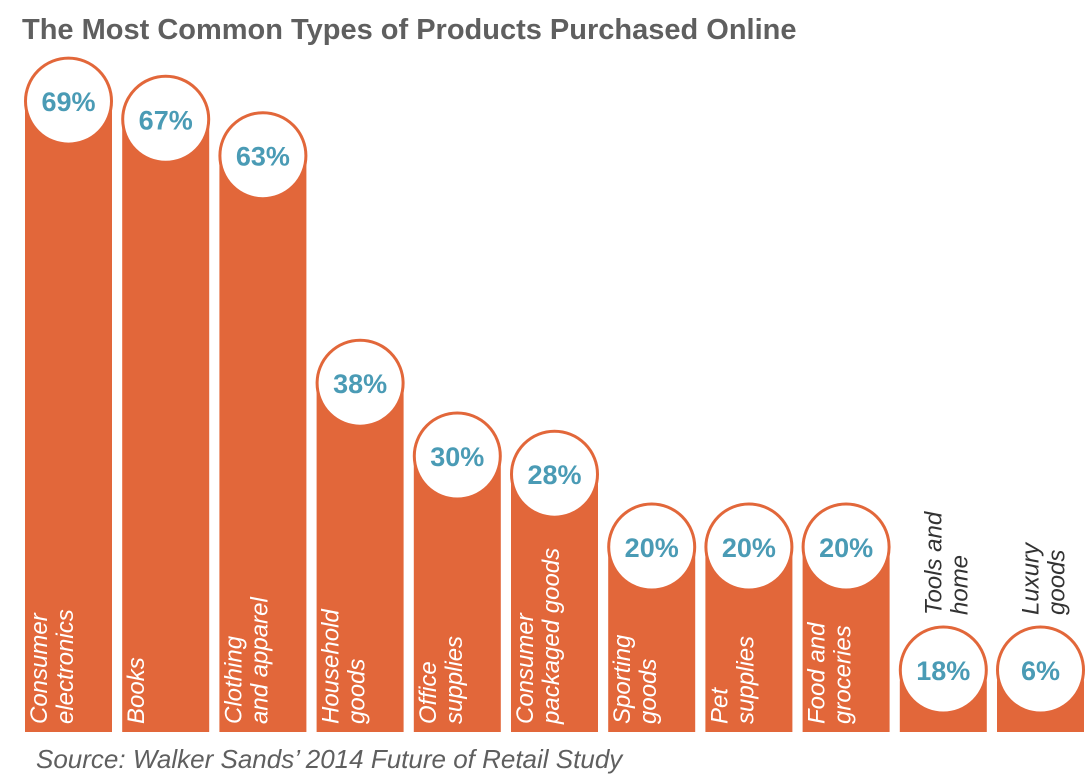 This screenshot has width=1090, height=778. Describe the element at coordinates (749, 617) in the screenshot. I see `bar-group: 20% Petsupplies` at that location.